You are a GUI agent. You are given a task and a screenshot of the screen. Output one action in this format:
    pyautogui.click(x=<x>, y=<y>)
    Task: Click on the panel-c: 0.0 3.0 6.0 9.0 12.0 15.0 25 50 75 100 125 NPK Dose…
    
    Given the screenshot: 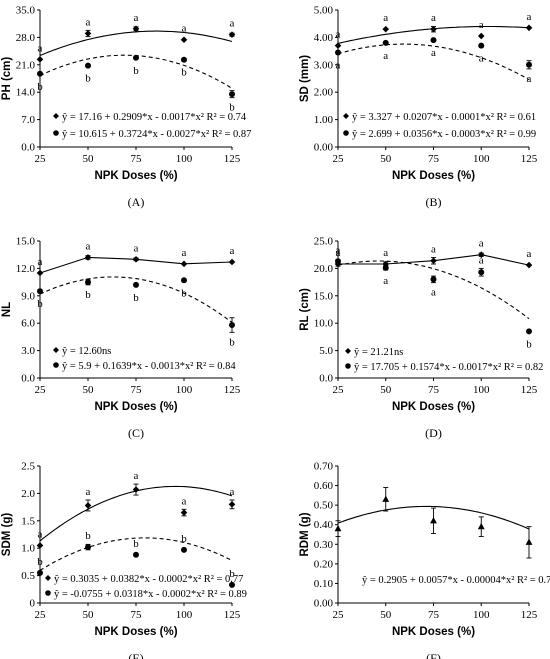 What is the action you would take?
    pyautogui.click(x=121, y=338)
    